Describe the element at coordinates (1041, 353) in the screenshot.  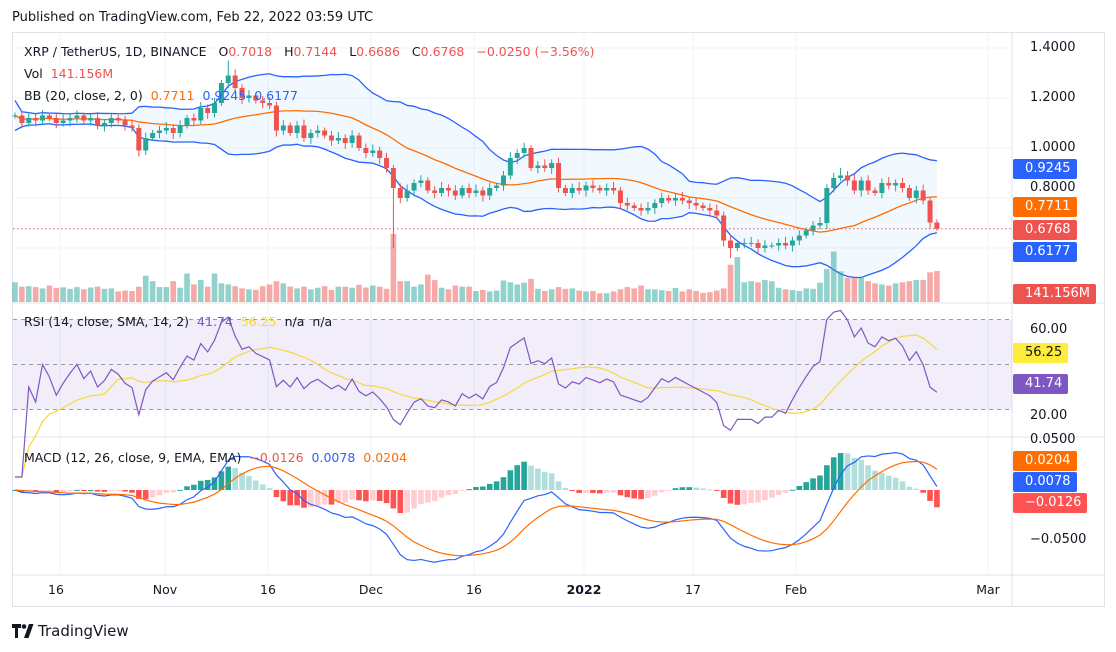
I see `rsi-ma-badge: 56.25` at that location.